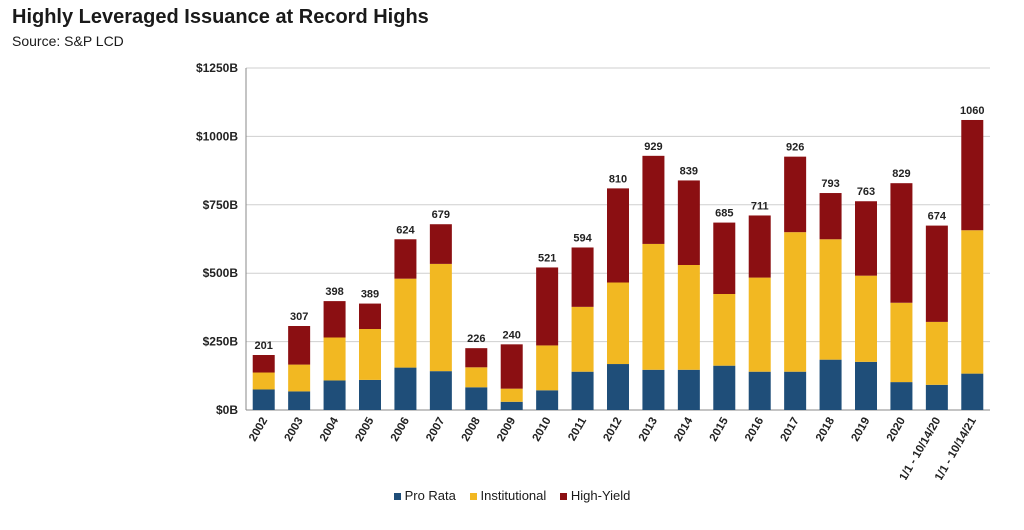 This screenshot has width=1024, height=530. Describe the element at coordinates (364, 429) in the screenshot. I see `x-tick-label: 2005` at that location.